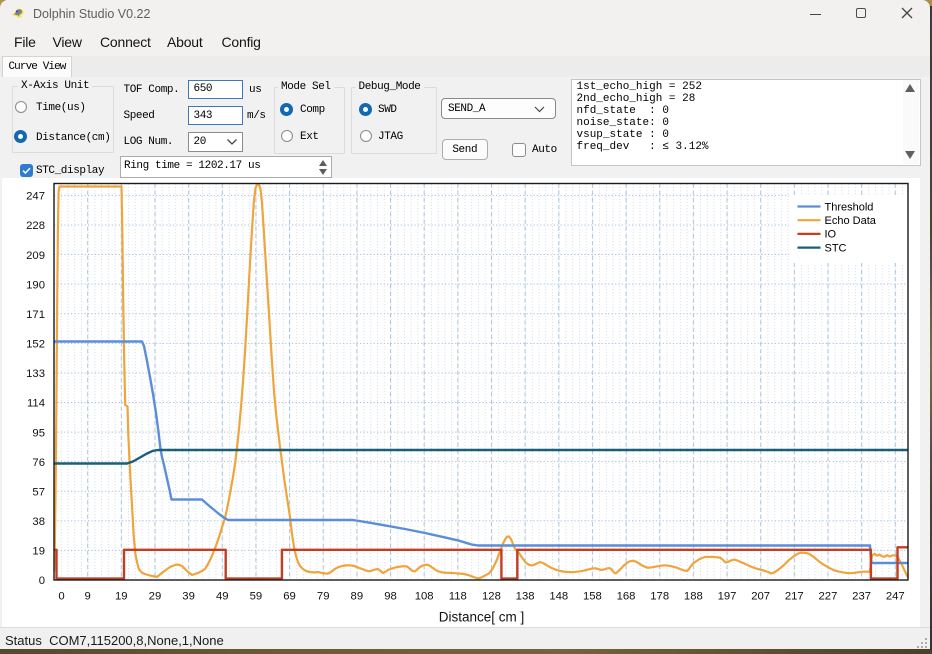 The image size is (932, 654). What do you see at coordinates (831, 235) in the screenshot?
I see `svg-text: IO` at bounding box center [831, 235].